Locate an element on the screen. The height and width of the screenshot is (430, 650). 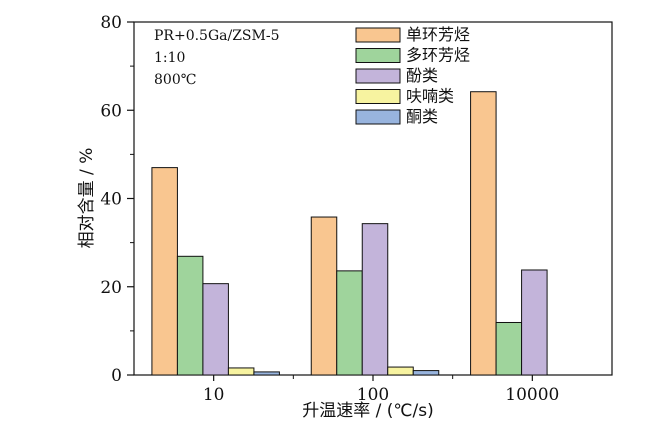
annotation-line-3: 800℃ is located at coordinates (175, 80).